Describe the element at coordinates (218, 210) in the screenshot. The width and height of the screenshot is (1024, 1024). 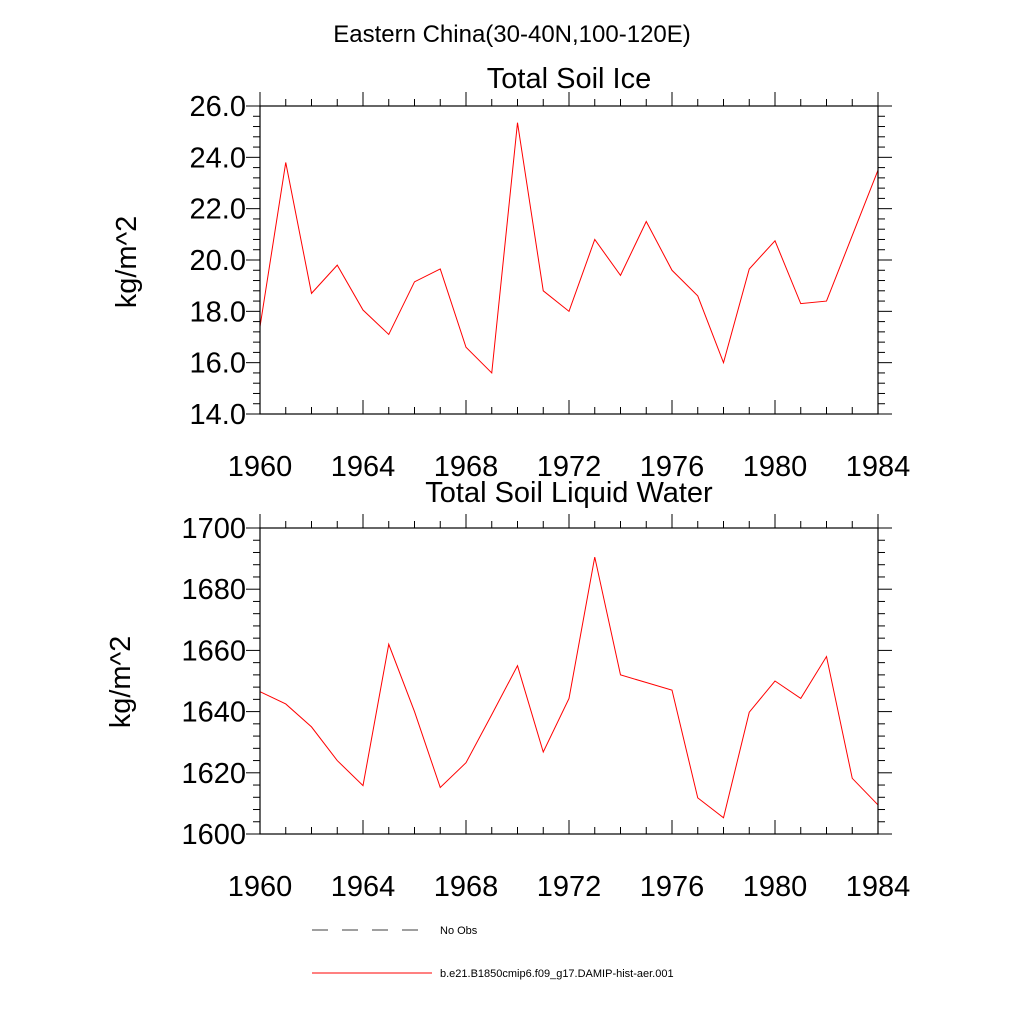
I see `y-tick-label: 22.0` at that location.